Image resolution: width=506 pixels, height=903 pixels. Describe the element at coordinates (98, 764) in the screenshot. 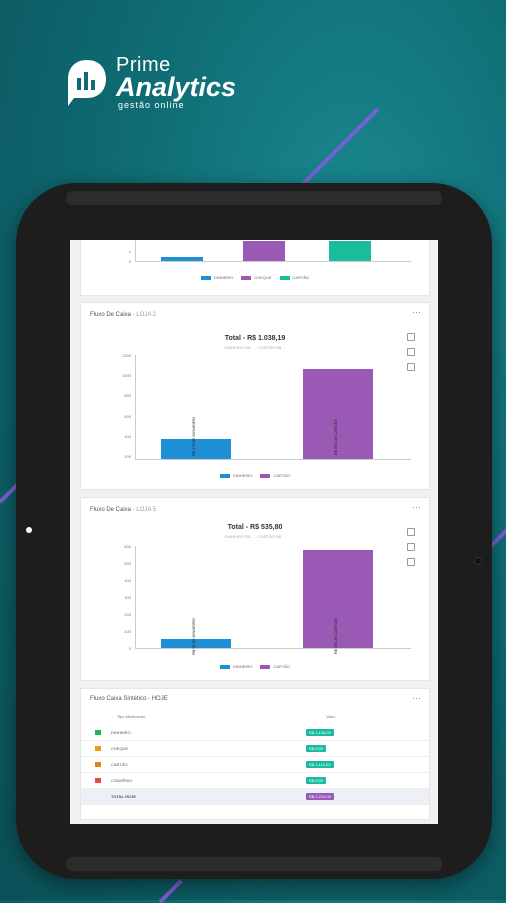

I see `card-icon` at that location.